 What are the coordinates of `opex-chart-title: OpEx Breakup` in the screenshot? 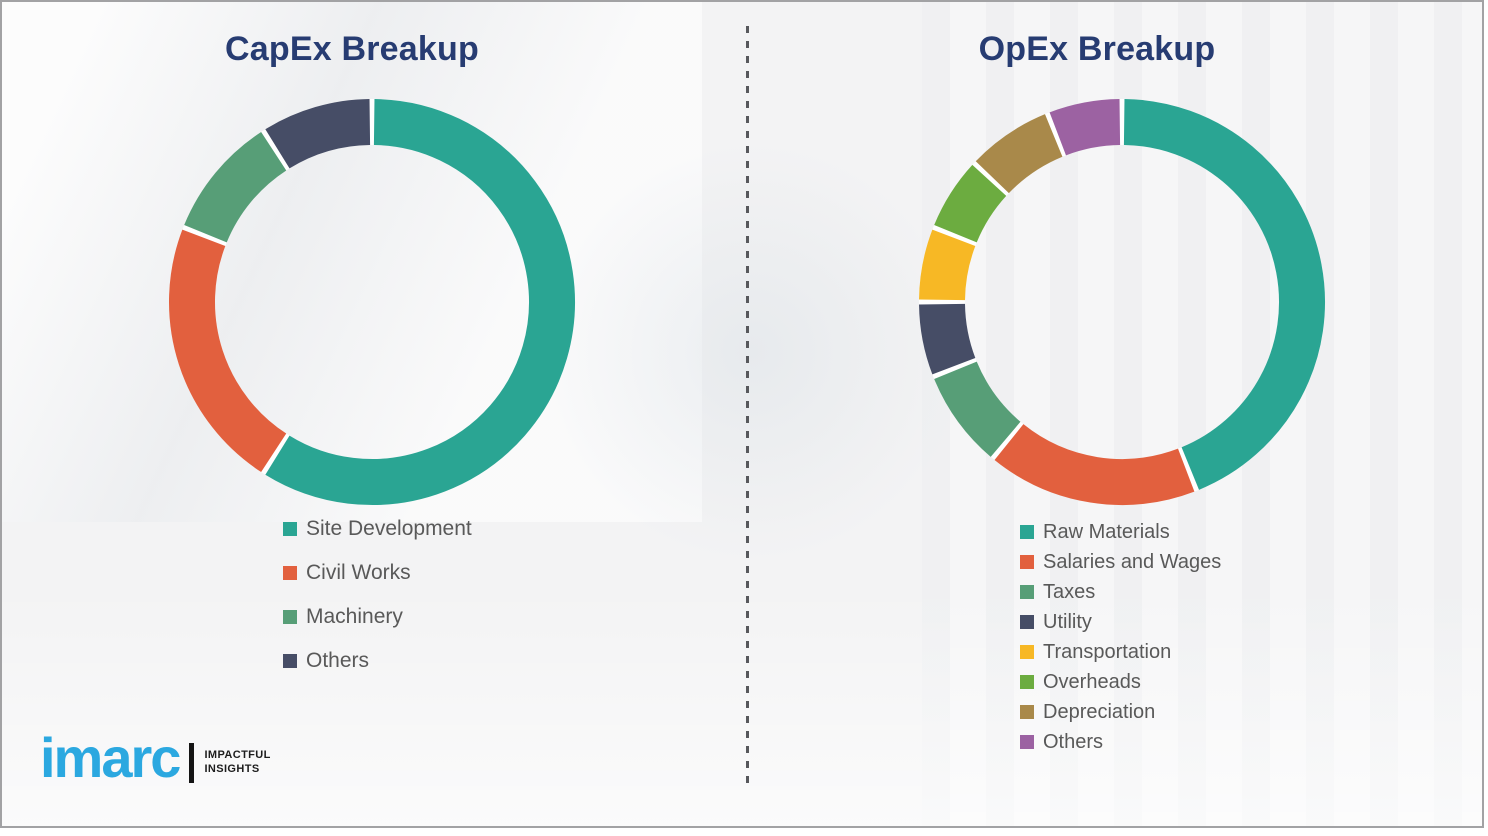 It's located at (1097, 49).